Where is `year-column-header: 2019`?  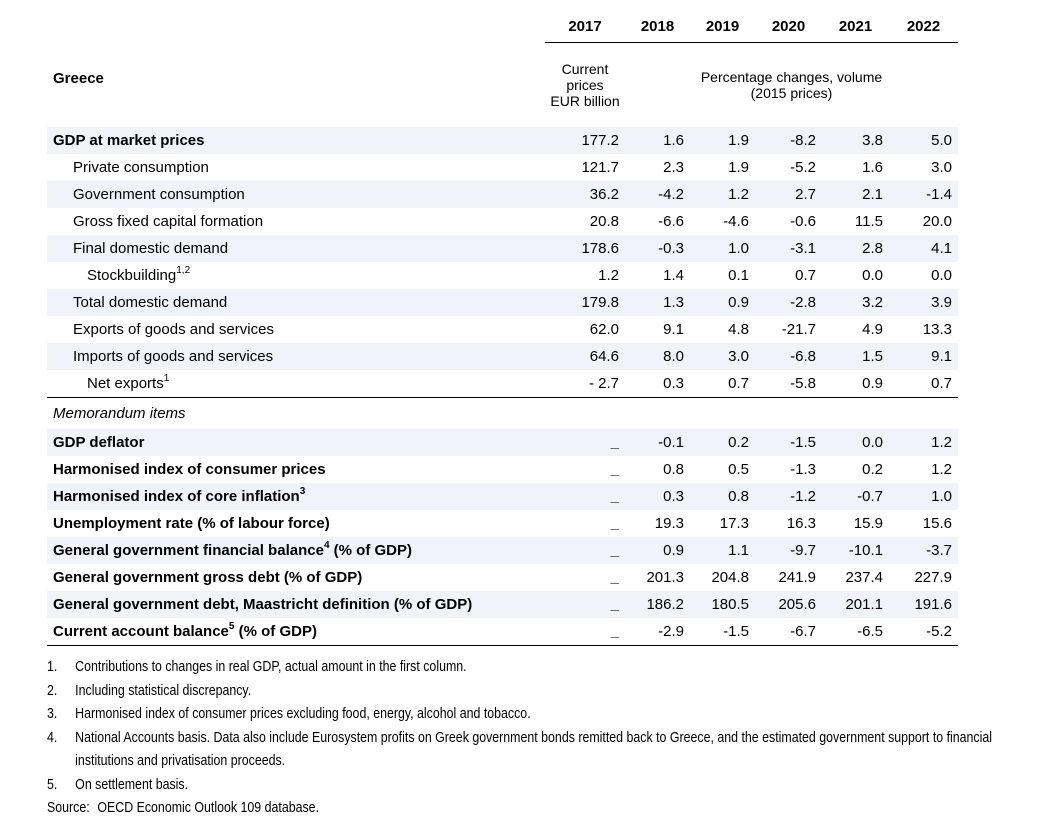
year-column-header: 2019 is located at coordinates (722, 29).